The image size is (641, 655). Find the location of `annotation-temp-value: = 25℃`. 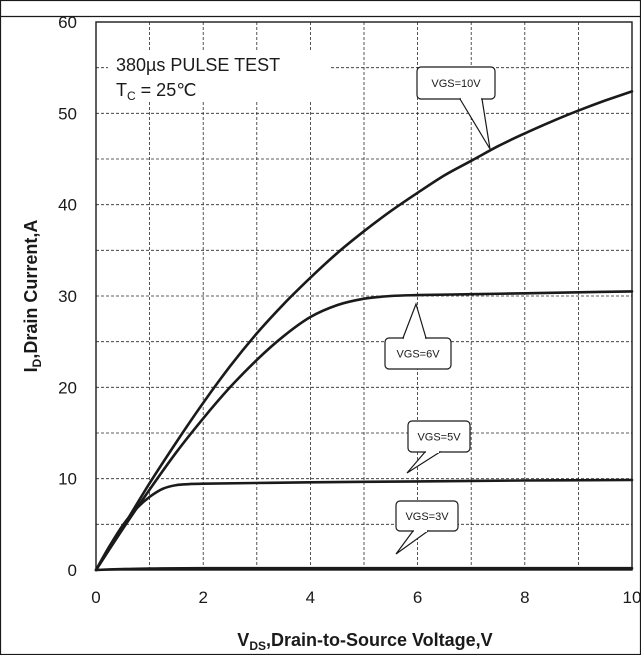

annotation-temp-value: = 25℃ is located at coordinates (166, 90).